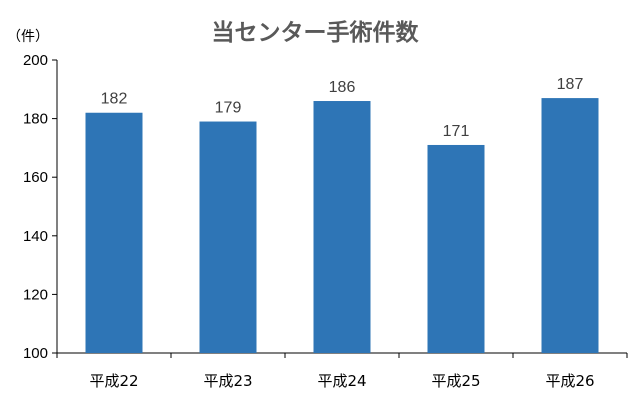  What do you see at coordinates (455, 381) in the screenshot?
I see `x-tick-label: 平成25` at bounding box center [455, 381].